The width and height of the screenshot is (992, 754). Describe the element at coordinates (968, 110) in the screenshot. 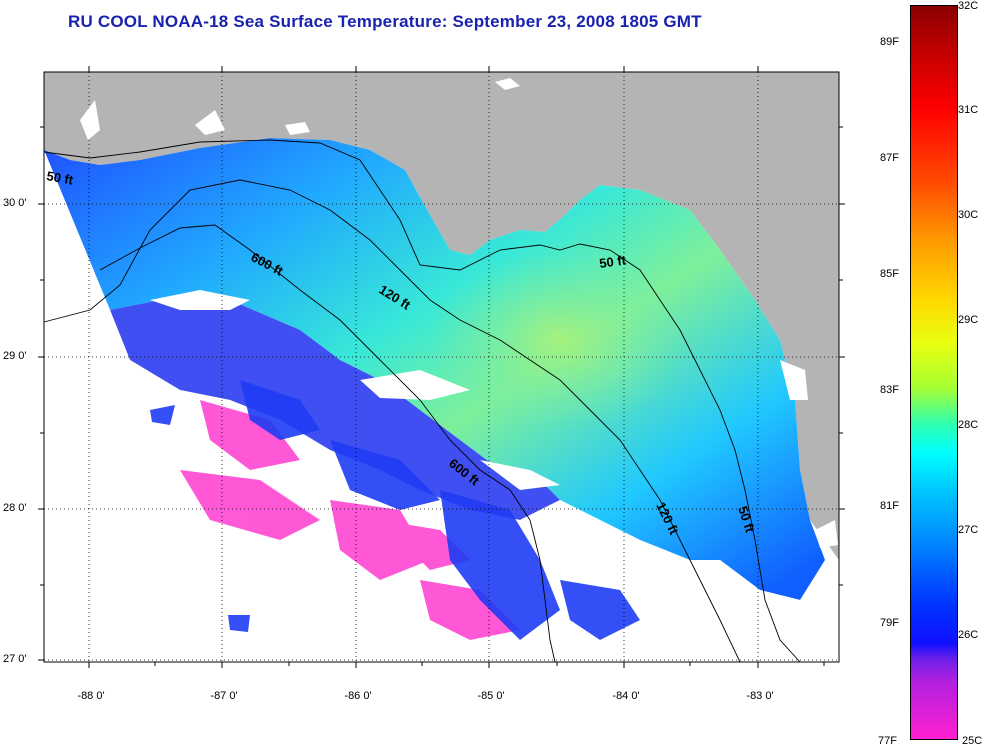

I see `colorbar-celsius-label: 31C` at that location.